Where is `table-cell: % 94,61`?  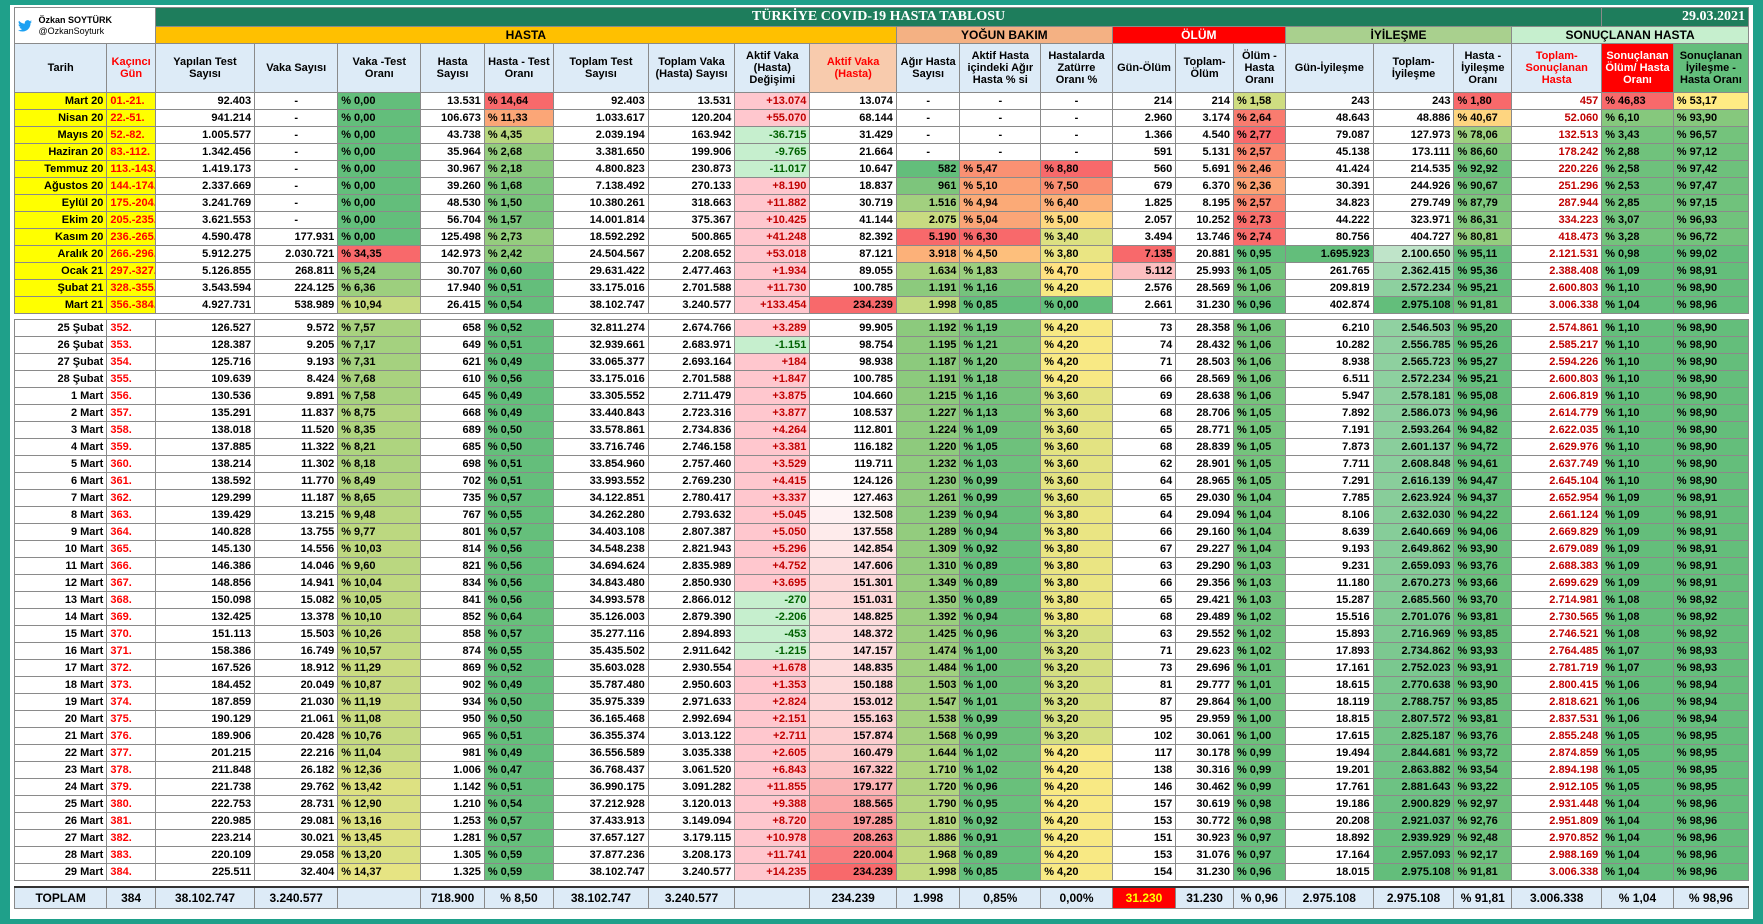 table-cell: % 94,61 is located at coordinates (1483, 464).